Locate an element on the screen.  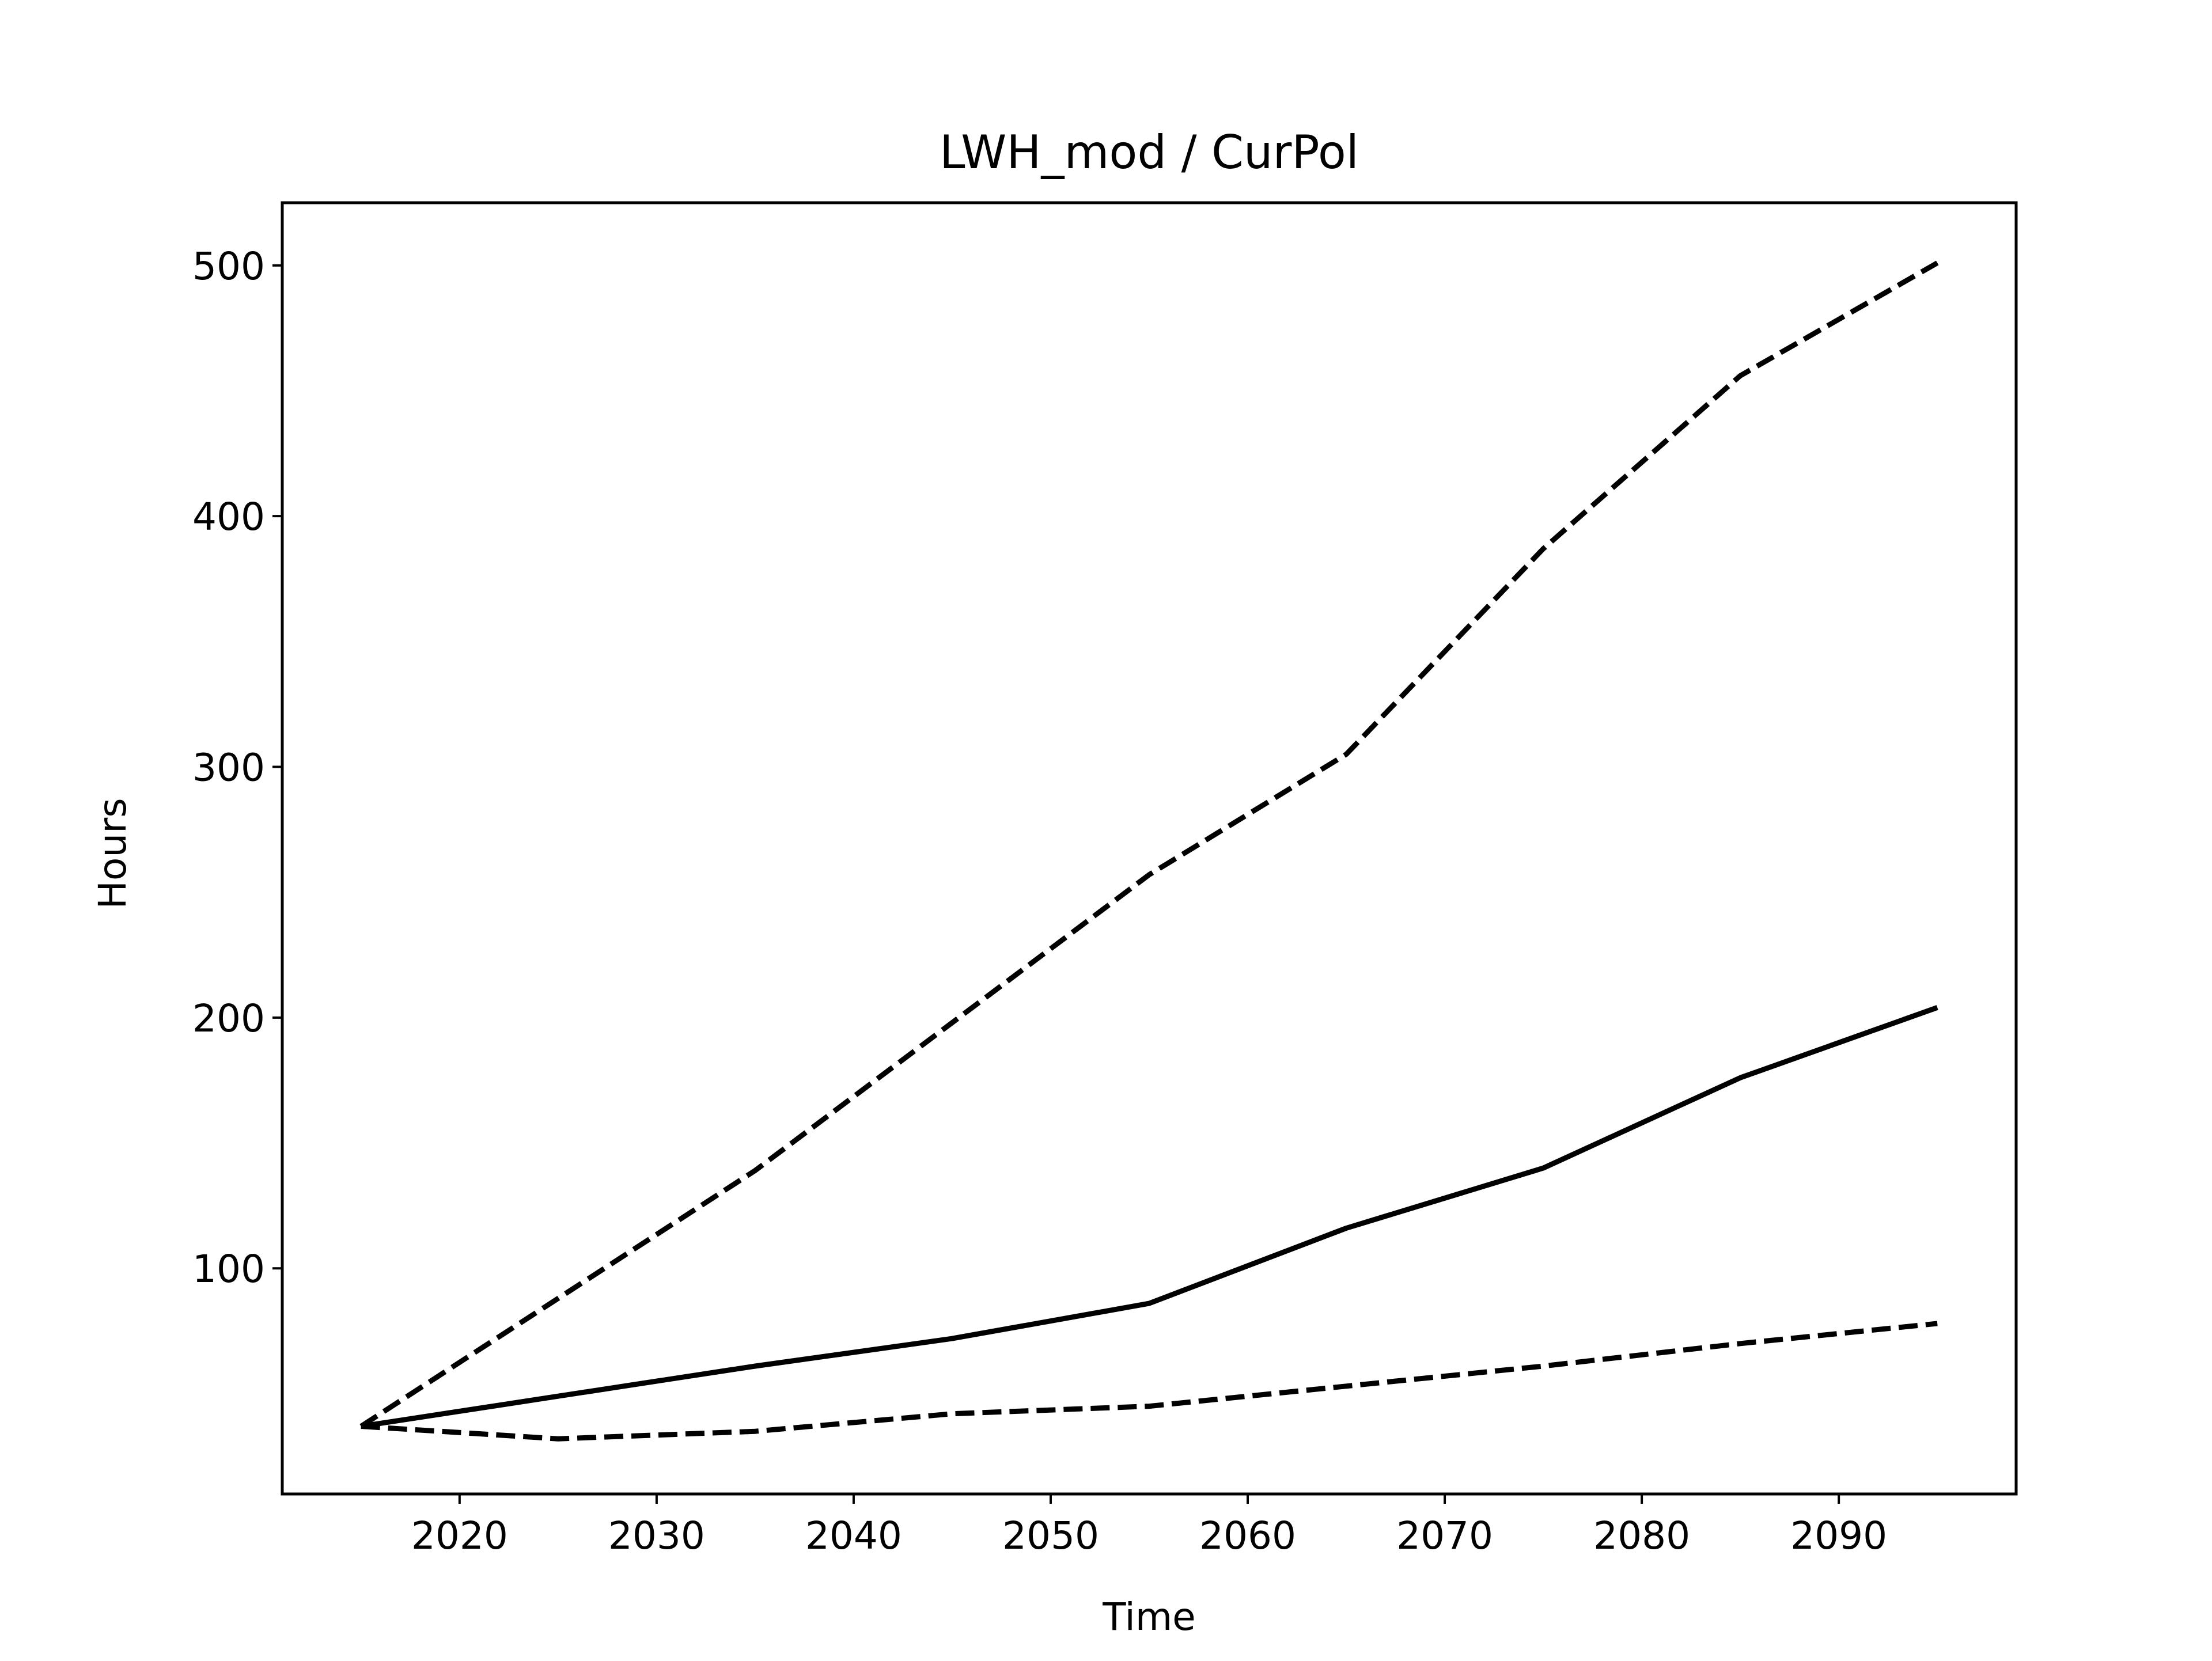
x-tick-label: 2020 is located at coordinates (459, 1536).